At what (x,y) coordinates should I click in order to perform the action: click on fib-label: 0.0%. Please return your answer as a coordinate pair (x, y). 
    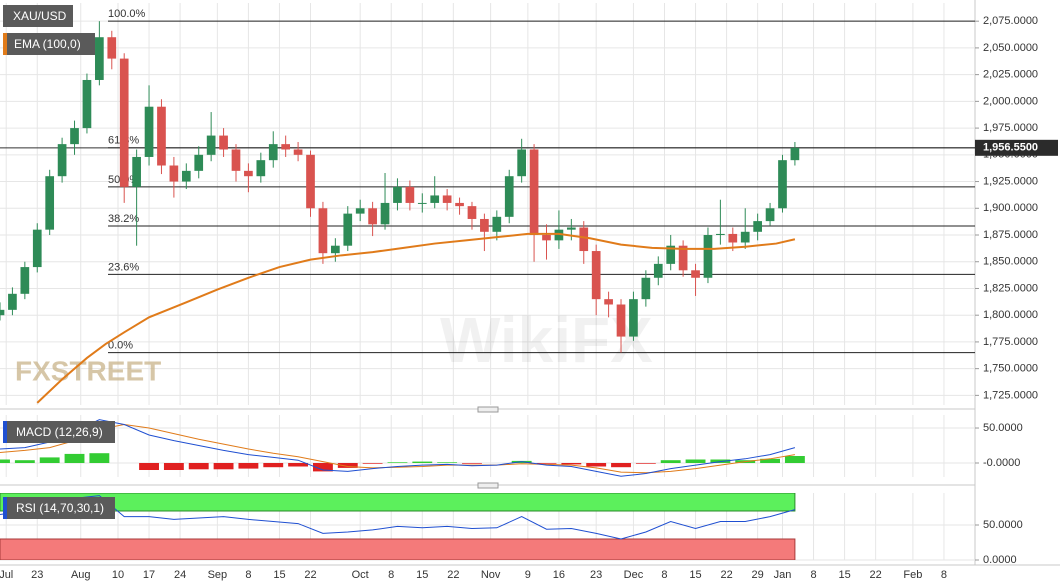
    Looking at the image, I should click on (120, 346).